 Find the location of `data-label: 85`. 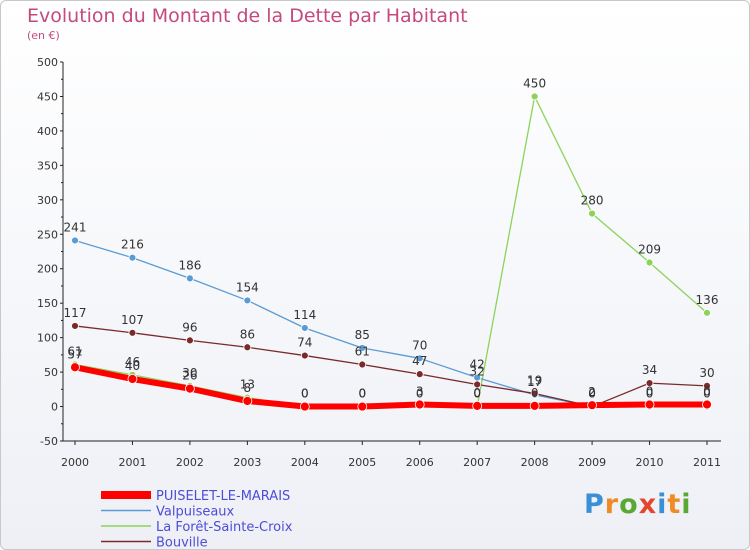

data-label: 85 is located at coordinates (362, 335).